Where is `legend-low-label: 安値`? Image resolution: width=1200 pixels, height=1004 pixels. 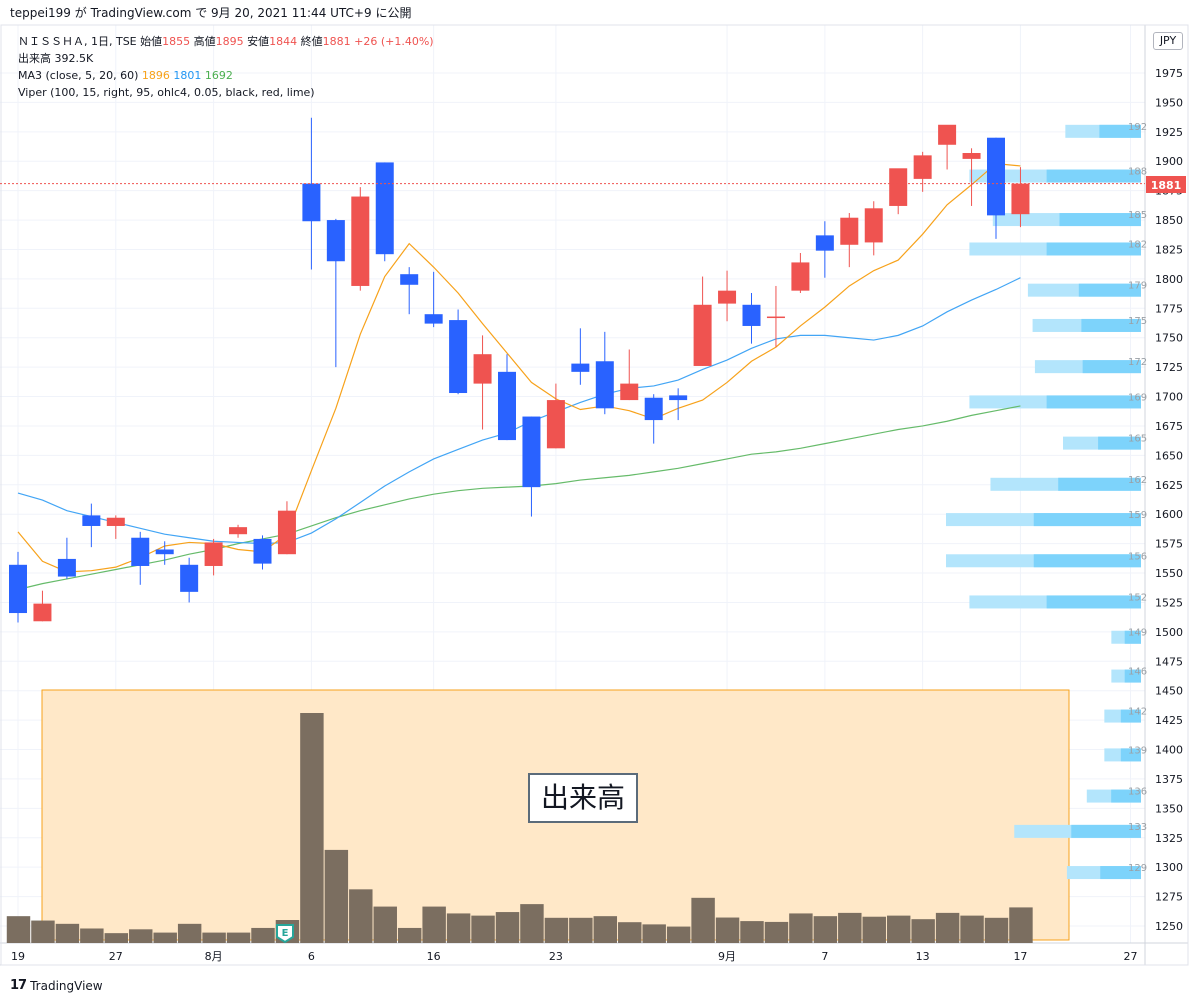 legend-low-label: 安値 is located at coordinates (258, 41).